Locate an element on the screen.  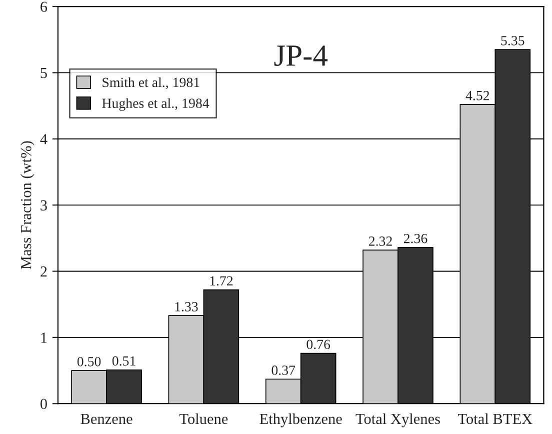
y-tick-label: 0 is located at coordinates (43, 404).